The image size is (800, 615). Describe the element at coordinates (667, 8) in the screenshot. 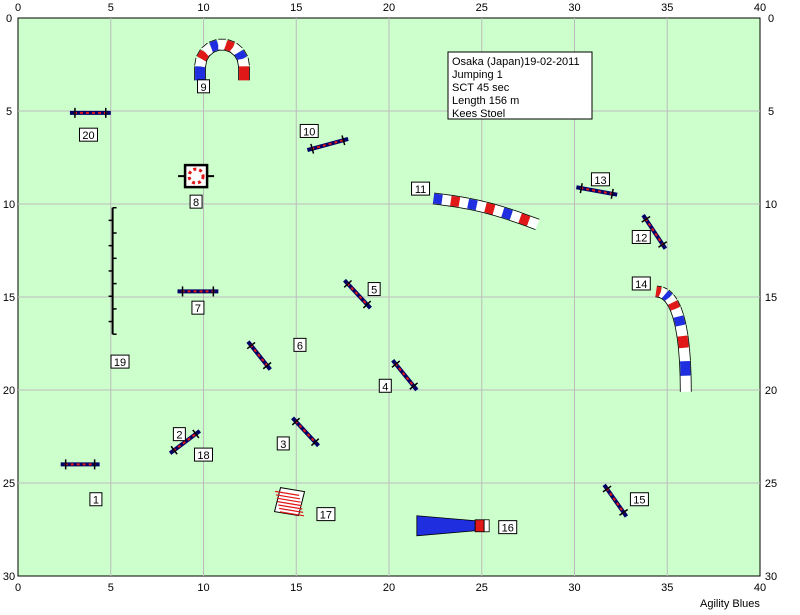

I see `x-tick-top: 35` at that location.